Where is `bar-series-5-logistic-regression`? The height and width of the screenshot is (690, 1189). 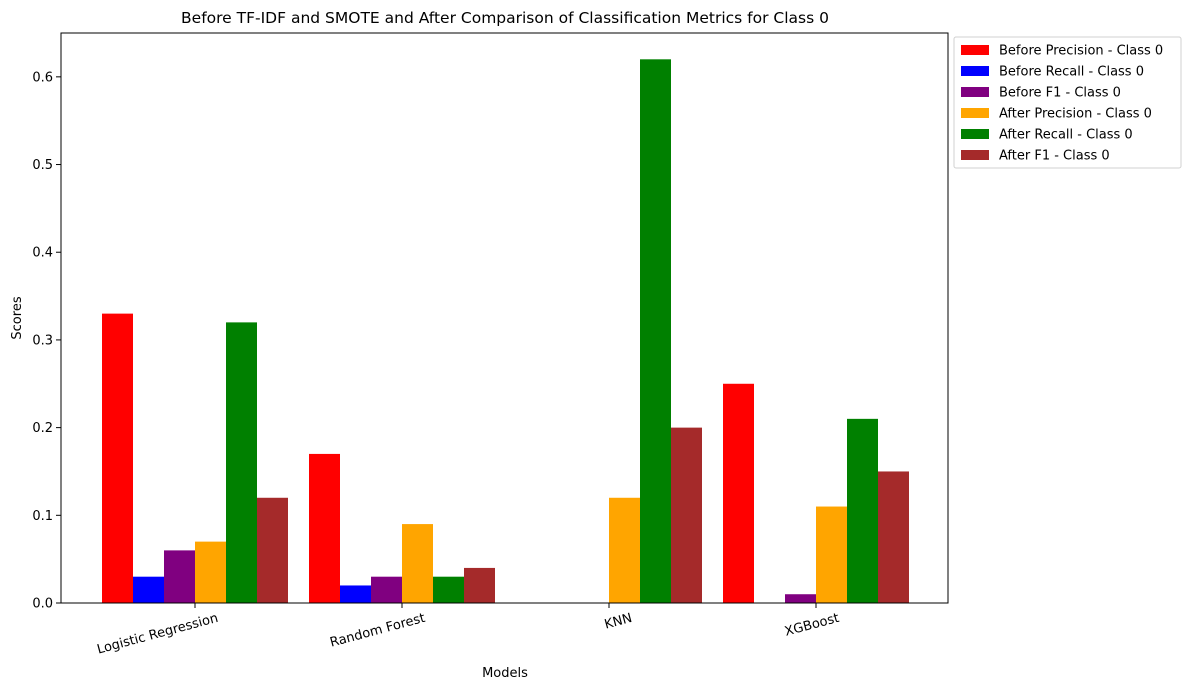
bar-series-5-logistic-regression is located at coordinates (272, 550).